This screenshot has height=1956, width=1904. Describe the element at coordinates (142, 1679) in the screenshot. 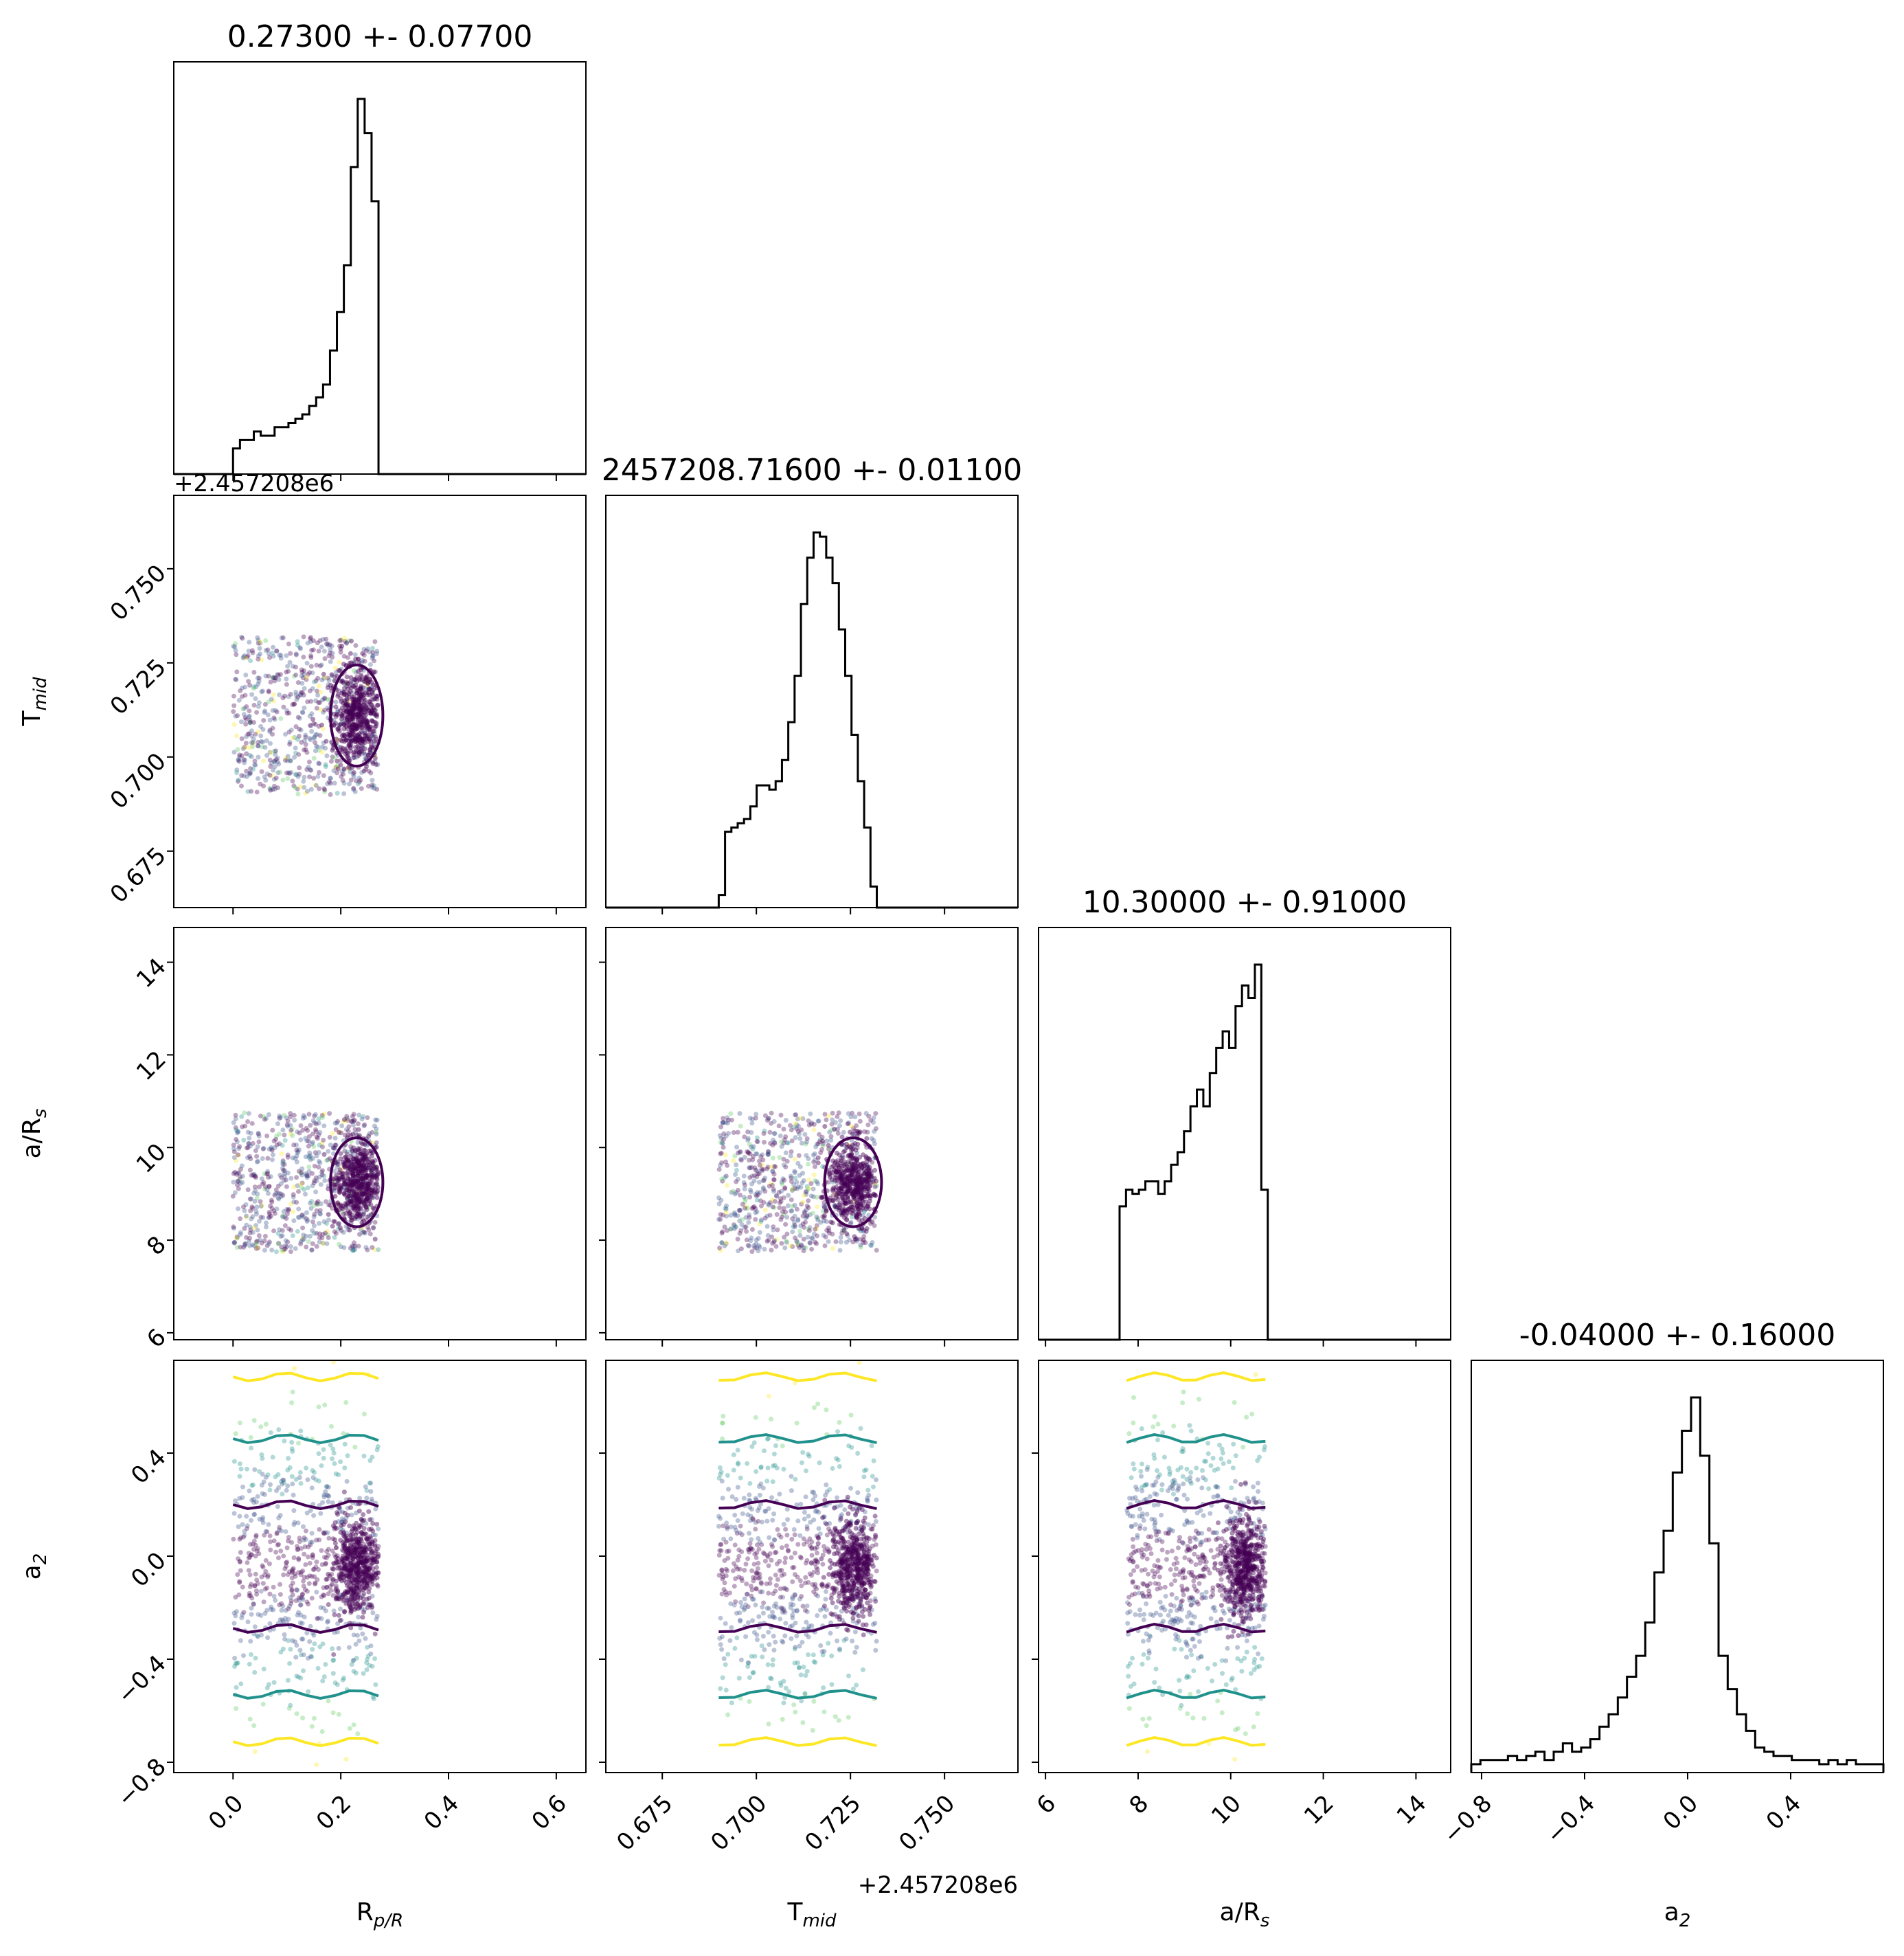

I see `y-tick-label: −0.4` at that location.